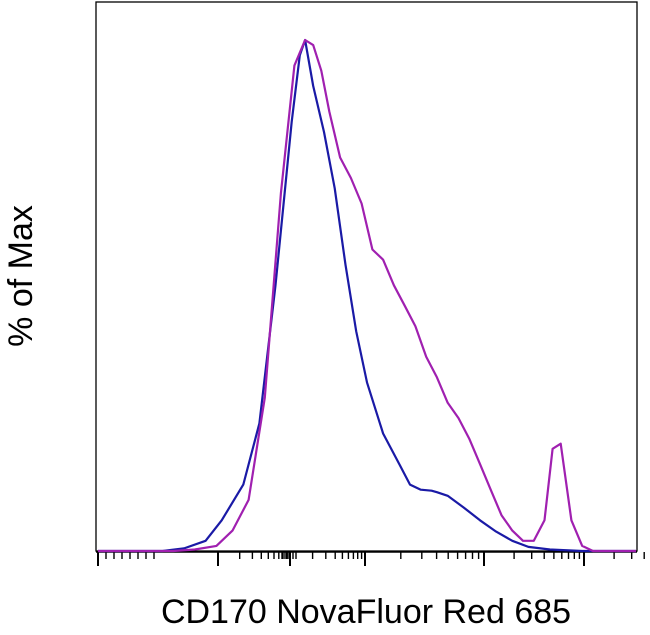 Image resolution: width=650 pixels, height=635 pixels. What do you see at coordinates (366, 612) in the screenshot?
I see `x-axis-label: CD170 NovaFluor Red 685` at bounding box center [366, 612].